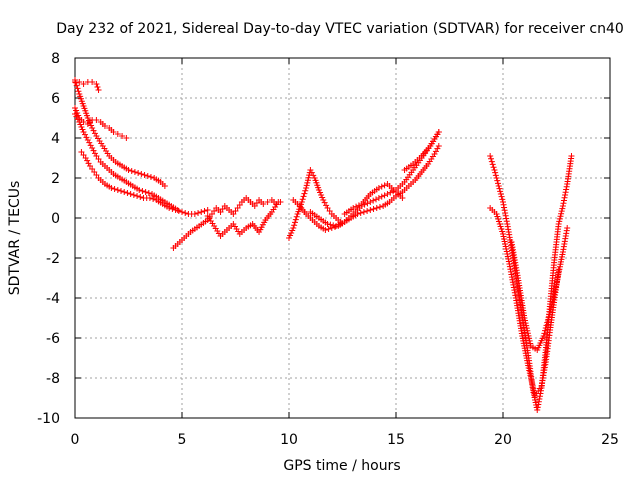 Image resolution: width=640 pixels, height=480 pixels. What do you see at coordinates (55, 219) in the screenshot?
I see `y-tick-label: 0` at bounding box center [55, 219].